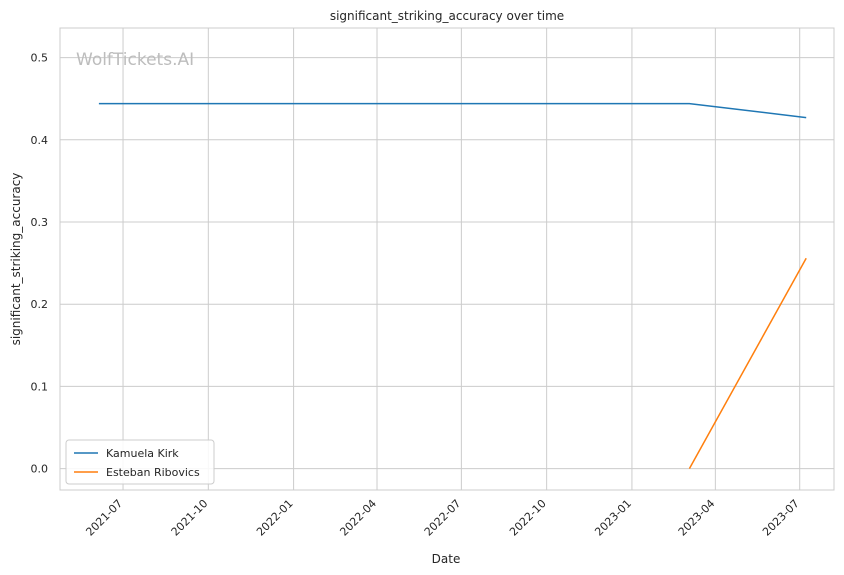 Image resolution: width=844 pixels, height=575 pixels. I want to click on y-tick-label: 0.4, so click(40, 140).